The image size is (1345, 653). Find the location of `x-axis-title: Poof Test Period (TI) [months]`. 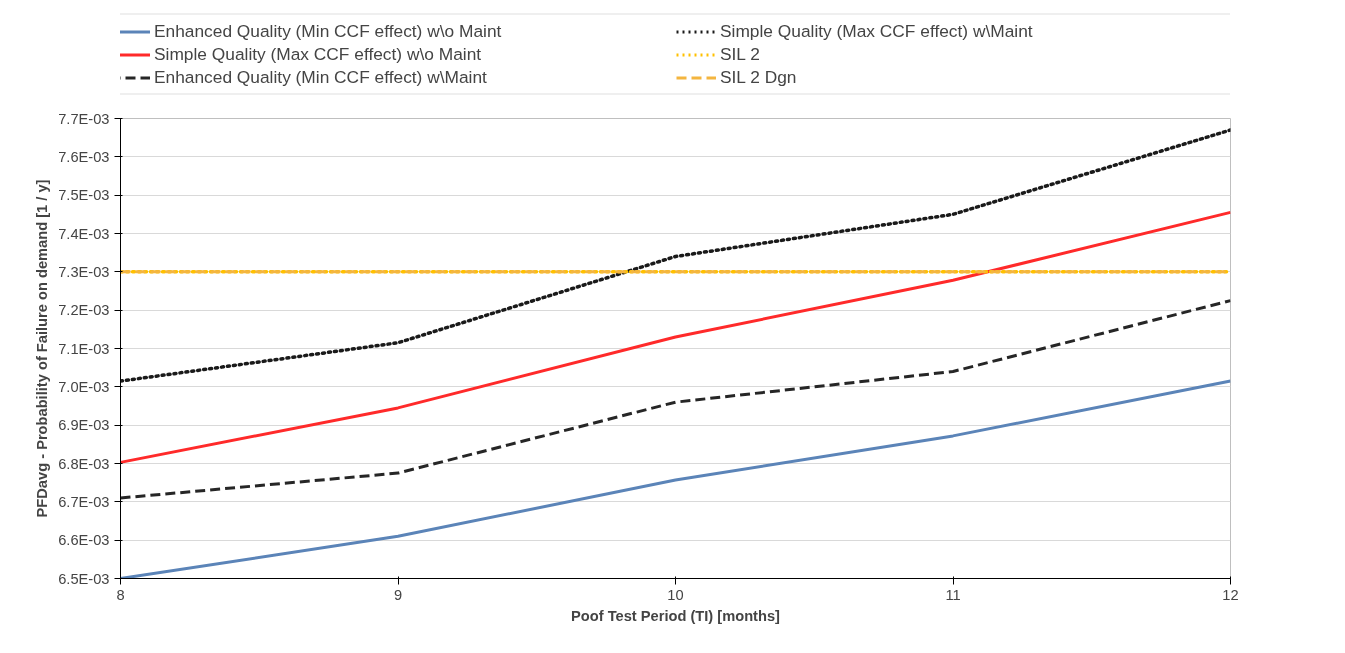

x-axis-title: Poof Test Period (TI) [months] is located at coordinates (676, 615).